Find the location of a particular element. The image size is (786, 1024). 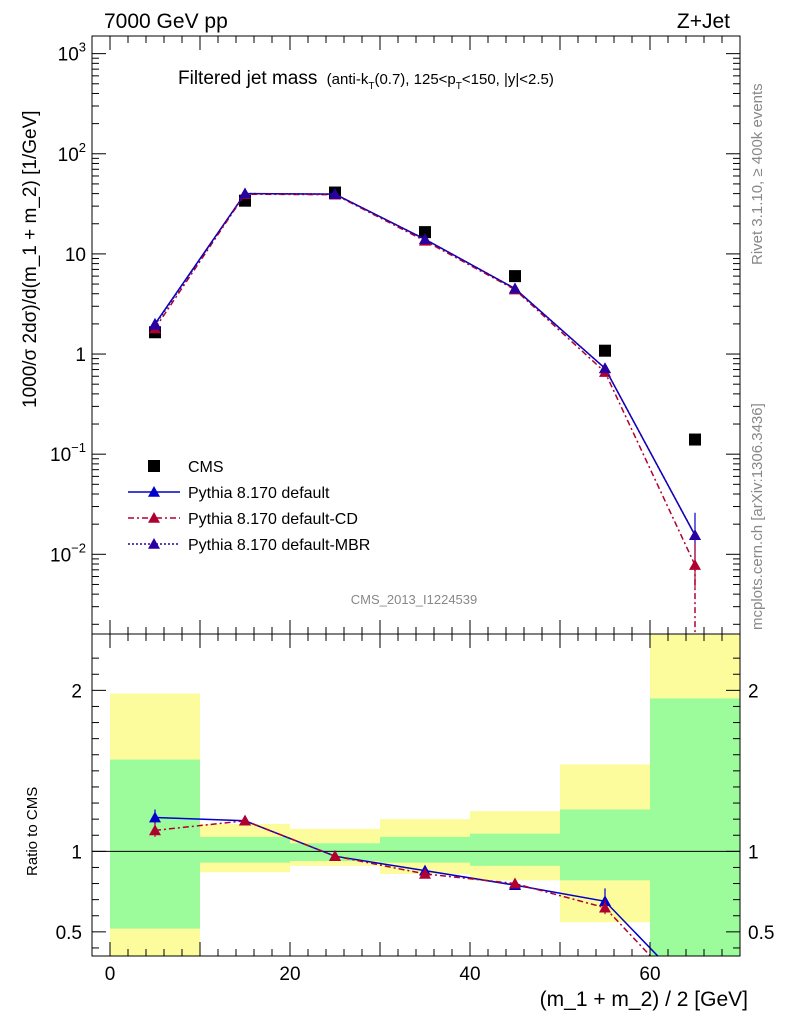

main-ylabel: 1000/σ 2dσ)/d(m_1 + m_2) [1/GeV] is located at coordinates (30, 259).